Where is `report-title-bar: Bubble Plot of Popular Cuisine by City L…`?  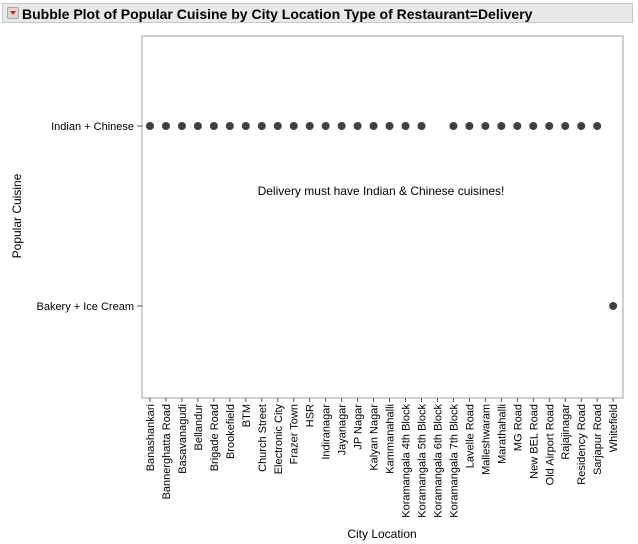
report-title-bar: Bubble Plot of Popular Cuisine by City L… is located at coordinates (317, 13).